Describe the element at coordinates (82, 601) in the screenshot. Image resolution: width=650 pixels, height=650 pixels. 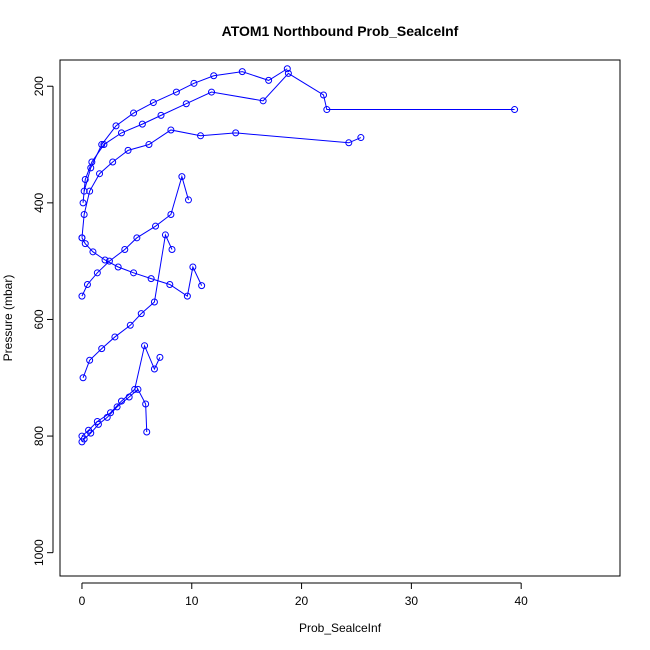
I see `x-tick-label: 0` at that location.